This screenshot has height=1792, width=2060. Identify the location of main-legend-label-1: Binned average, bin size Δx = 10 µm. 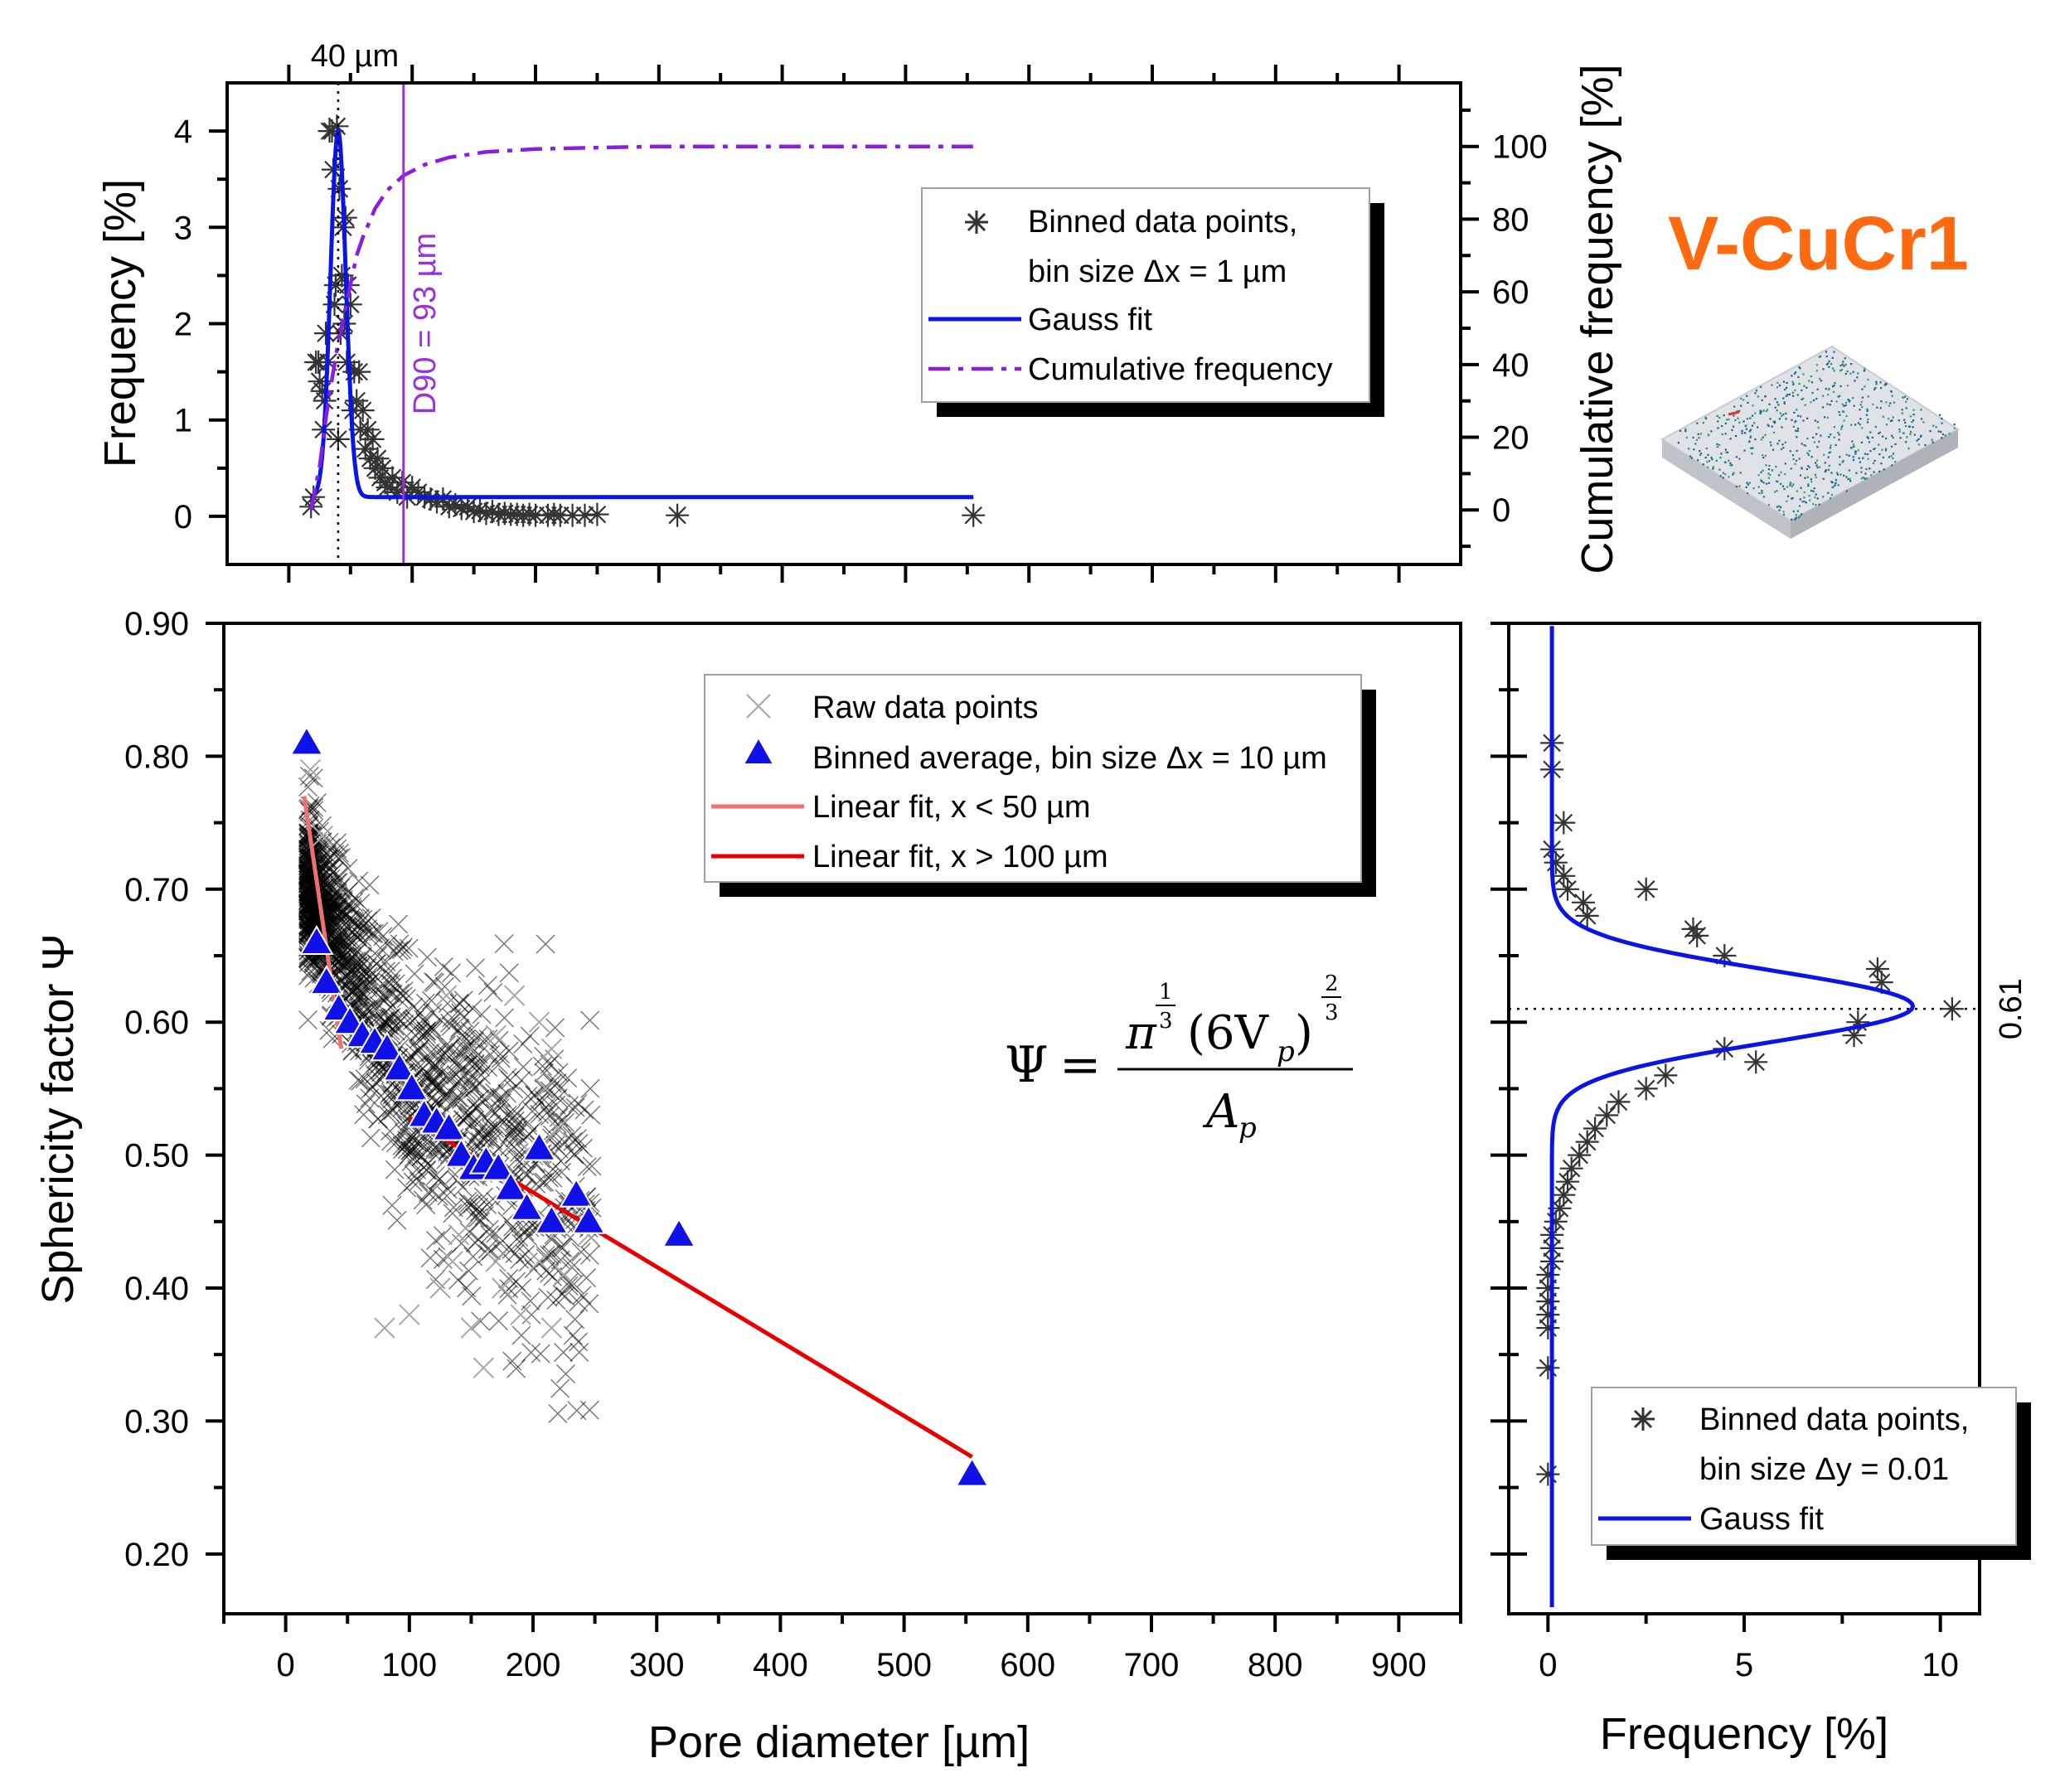
(1069, 758).